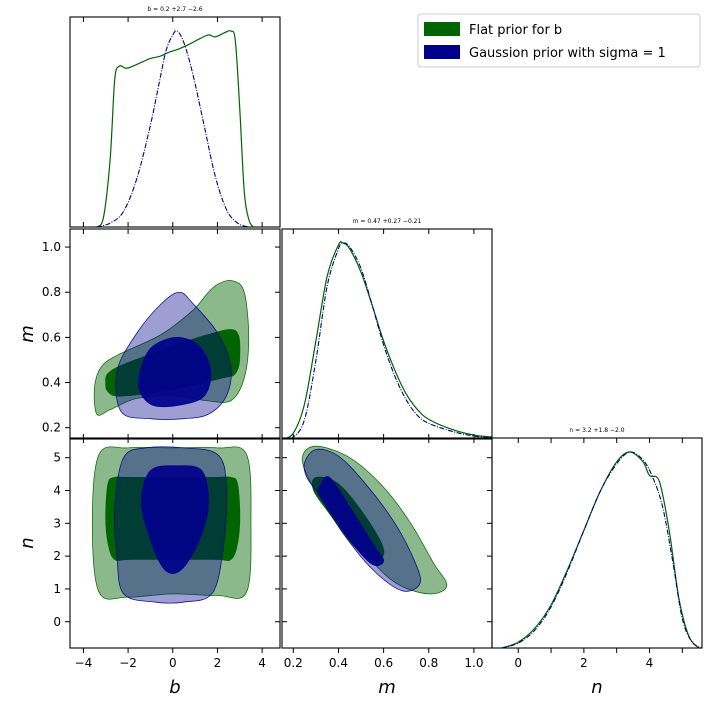 Image resolution: width=720 pixels, height=720 pixels. What do you see at coordinates (293, 663) in the screenshot?
I see `x-tick-label: 0.2` at bounding box center [293, 663].